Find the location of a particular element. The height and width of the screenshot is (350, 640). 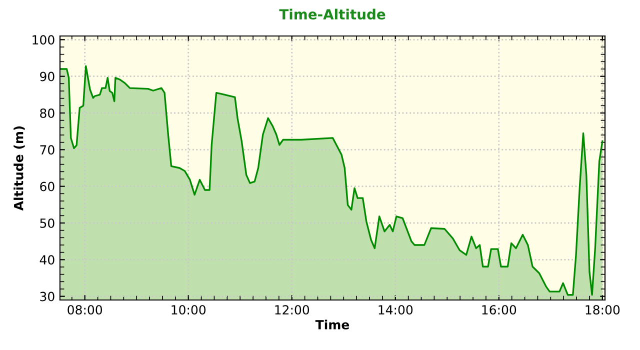

y-tick-label: 70 is located at coordinates (47, 150).